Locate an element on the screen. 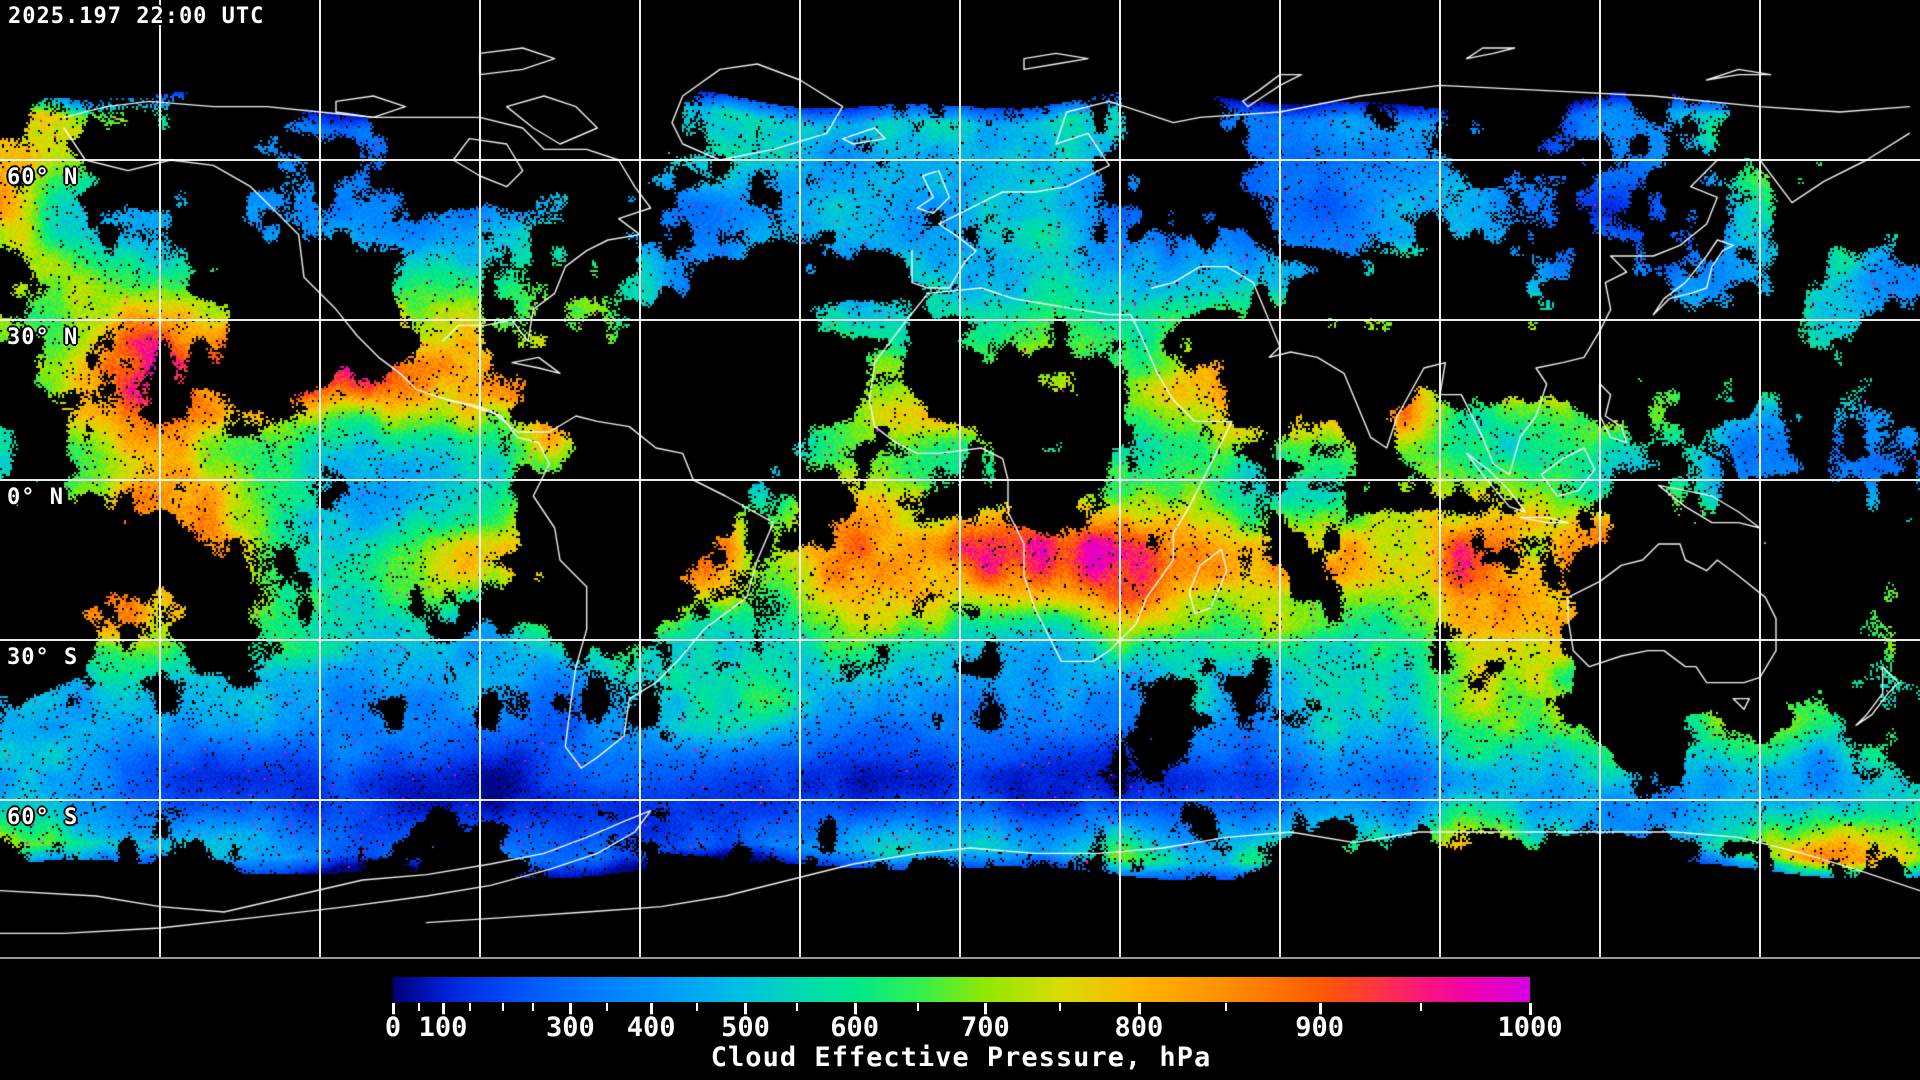  gridline-lat--30 is located at coordinates (960, 640).